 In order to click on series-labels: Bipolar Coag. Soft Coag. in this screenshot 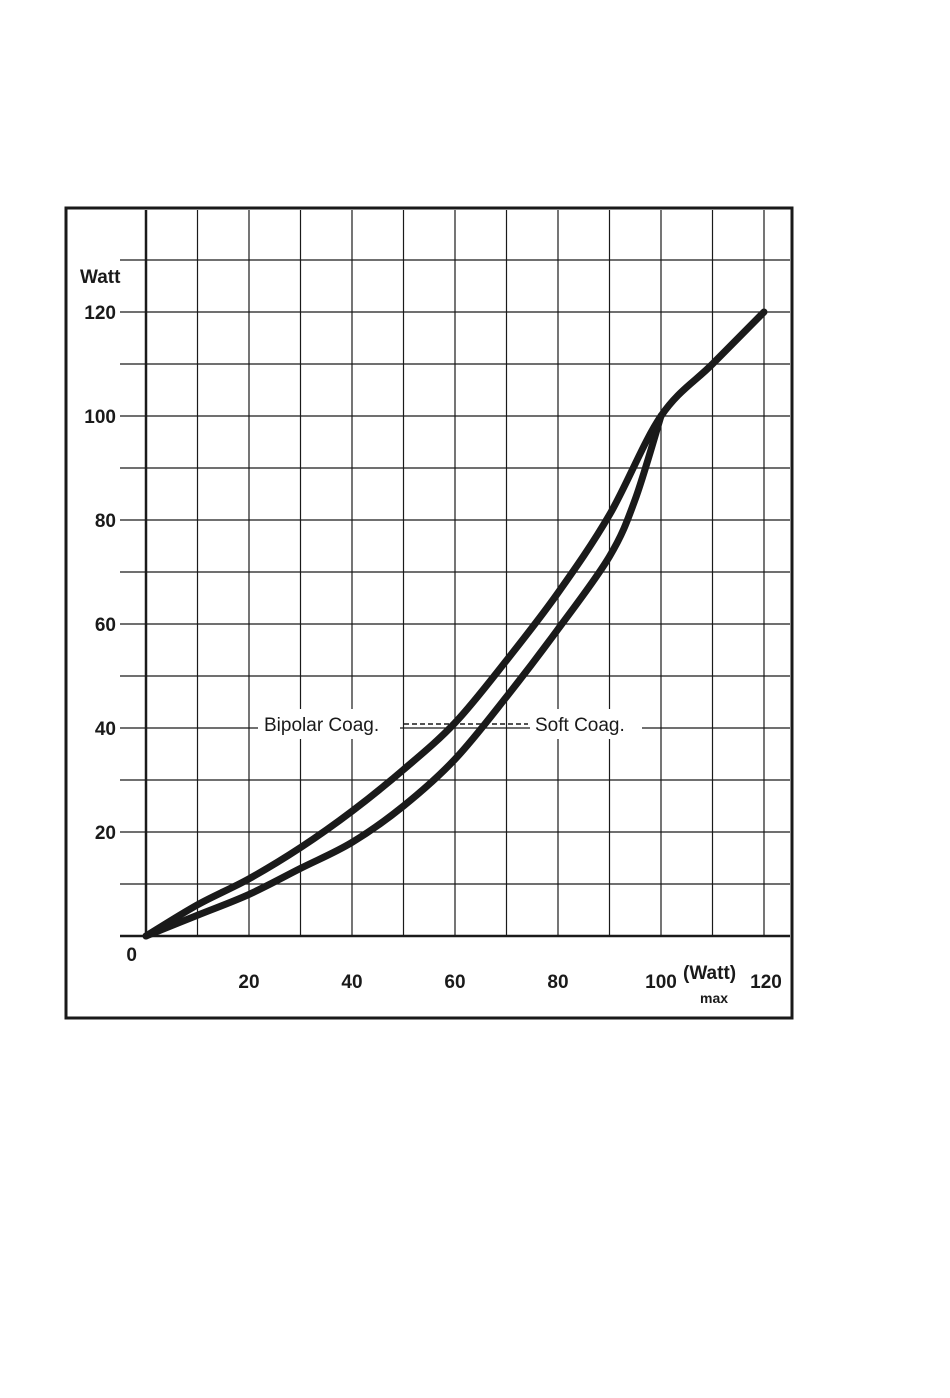, I will do `click(450, 724)`.